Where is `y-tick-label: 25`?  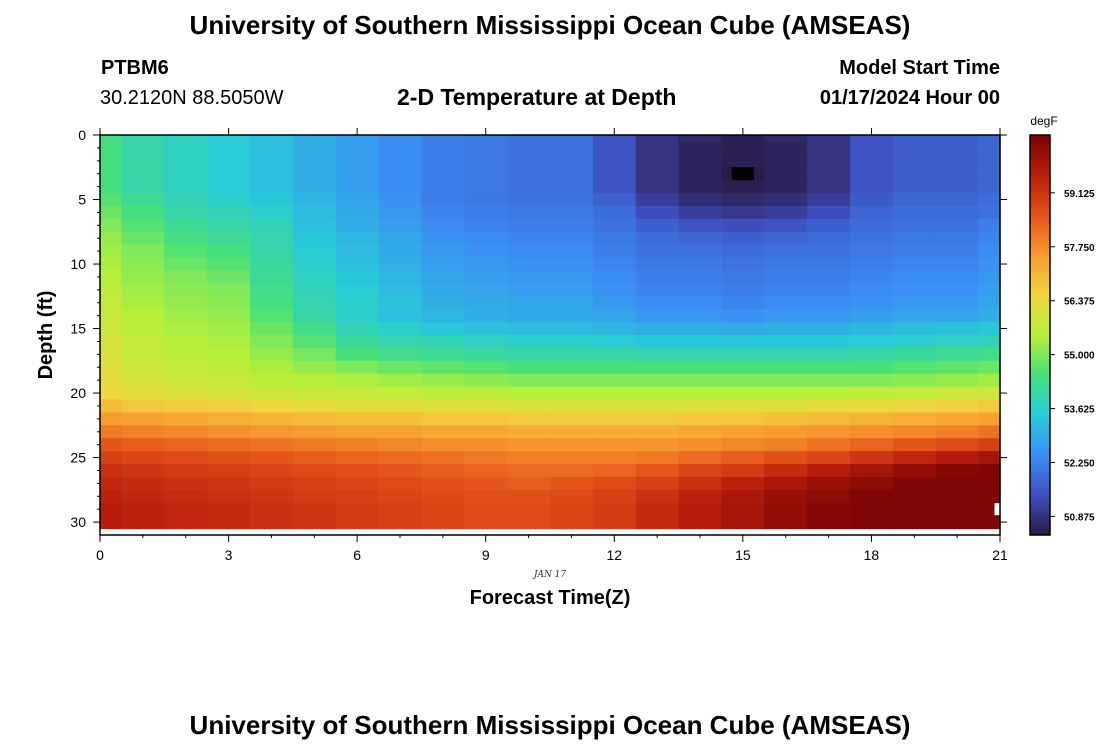 y-tick-label: 25 is located at coordinates (78, 458).